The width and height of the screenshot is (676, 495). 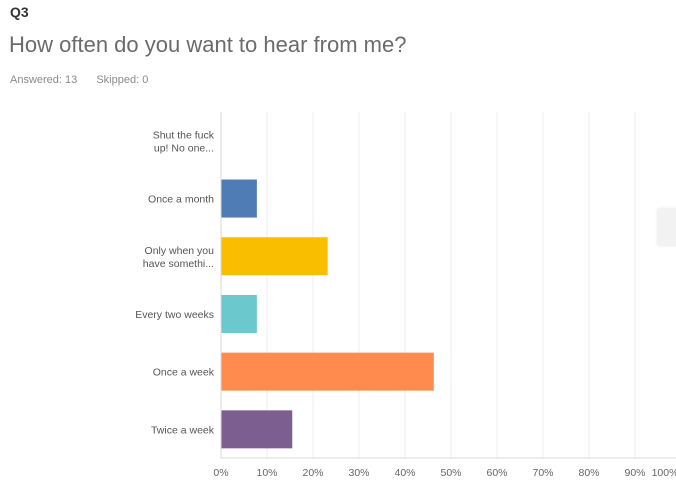 I want to click on x-tick-label: 40%, so click(x=404, y=473).